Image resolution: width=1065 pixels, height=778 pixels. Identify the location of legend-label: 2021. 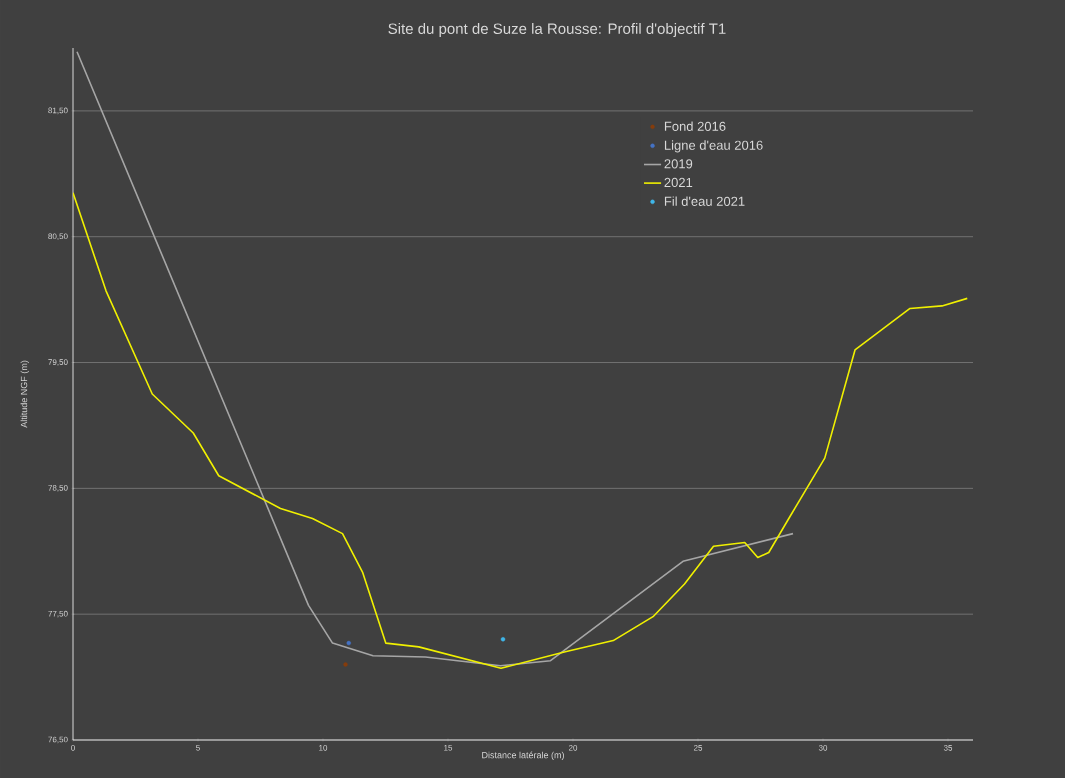
(678, 182).